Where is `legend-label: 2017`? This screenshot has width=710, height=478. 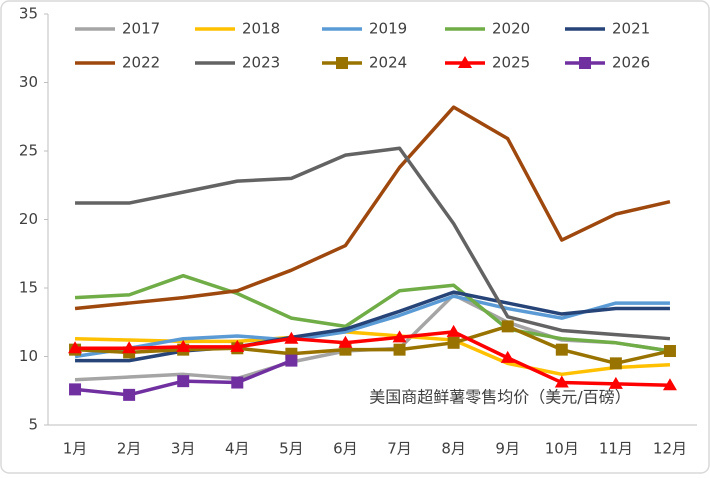
legend-label: 2017 is located at coordinates (141, 29).